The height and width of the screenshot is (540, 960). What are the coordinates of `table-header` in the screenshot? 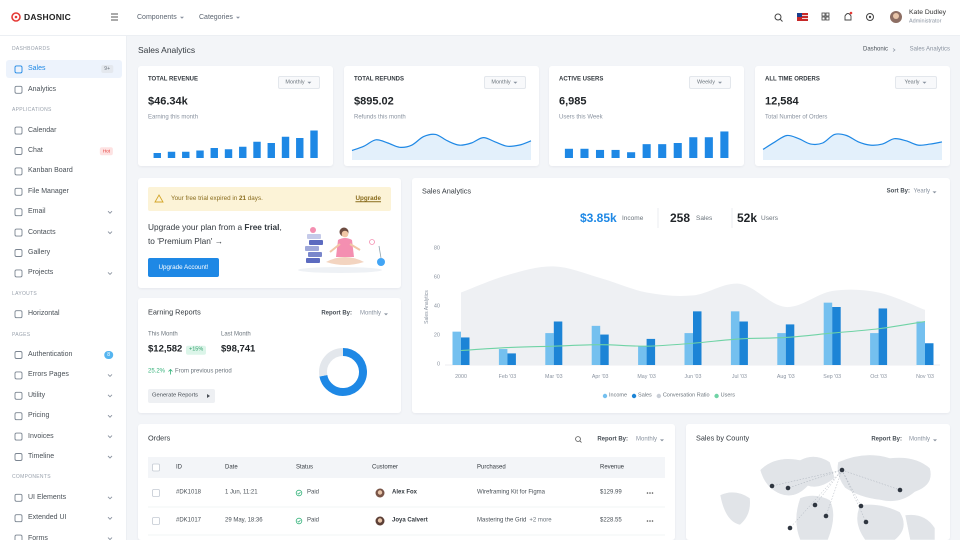 It's located at (406, 467).